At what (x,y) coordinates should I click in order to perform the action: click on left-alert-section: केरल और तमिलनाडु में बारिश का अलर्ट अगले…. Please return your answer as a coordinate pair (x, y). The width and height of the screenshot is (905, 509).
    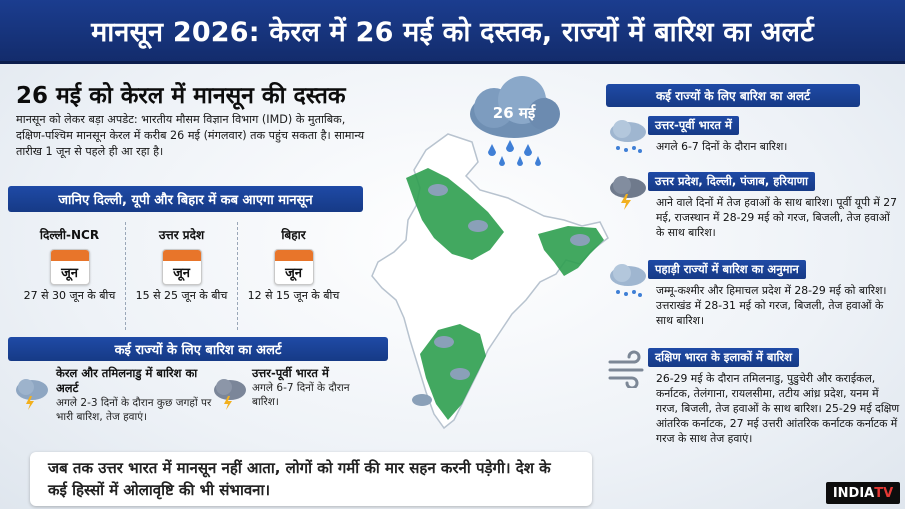
    Looking at the image, I should click on (193, 404).